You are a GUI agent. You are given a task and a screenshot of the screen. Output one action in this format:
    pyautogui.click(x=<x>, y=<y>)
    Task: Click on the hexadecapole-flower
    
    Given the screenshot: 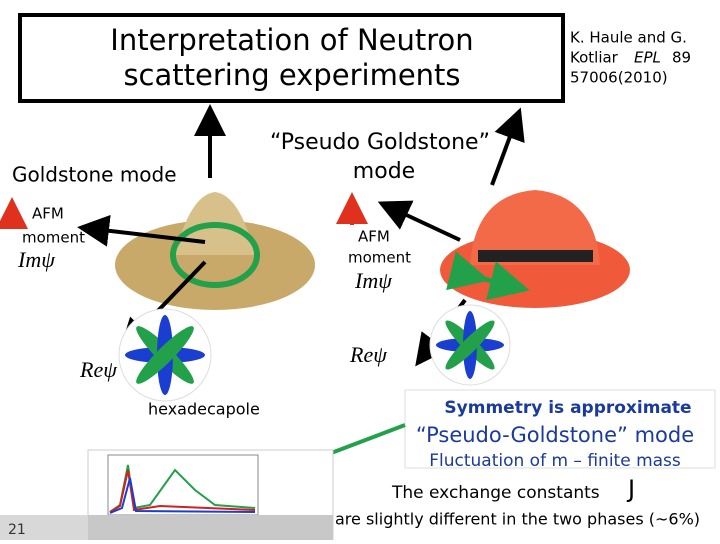 What is the action you would take?
    pyautogui.click(x=165, y=355)
    